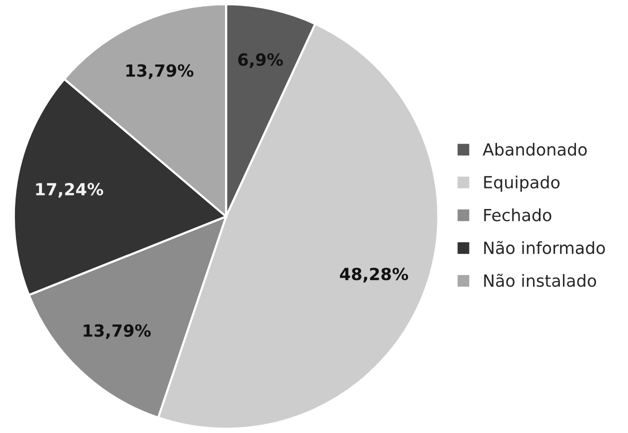 This screenshot has height=433, width=628. I want to click on legend-label: Não informado, so click(544, 247).